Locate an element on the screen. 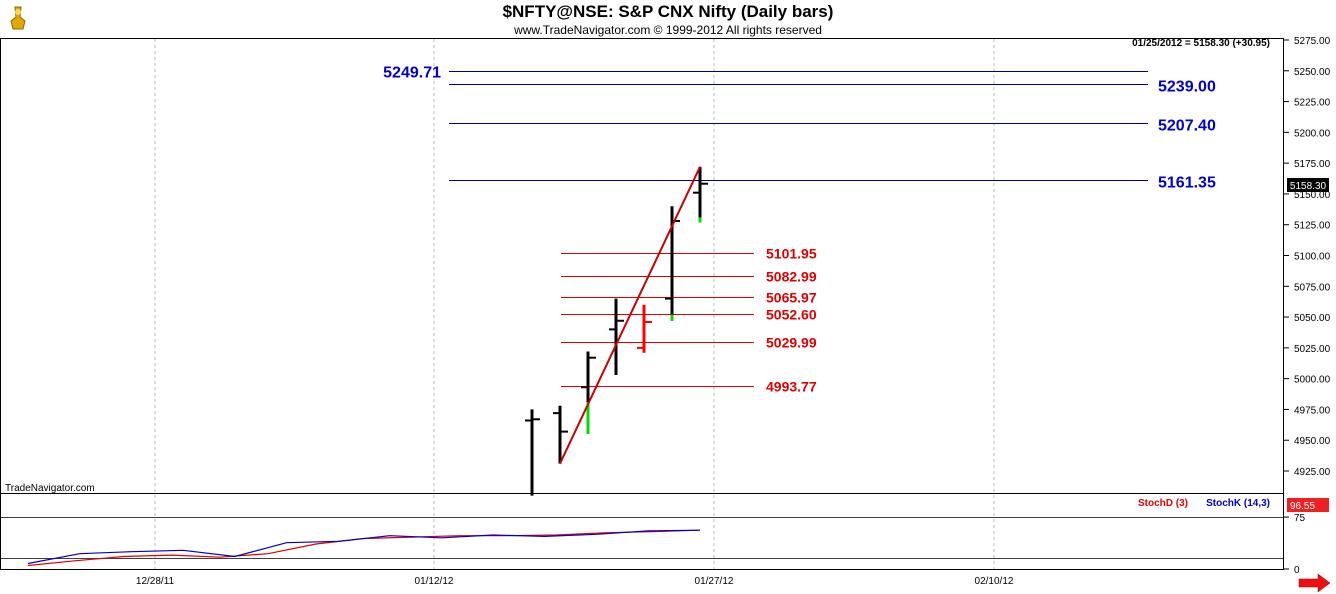 This screenshot has width=1336, height=594. fib-level-label: 5082.99 is located at coordinates (791, 277).